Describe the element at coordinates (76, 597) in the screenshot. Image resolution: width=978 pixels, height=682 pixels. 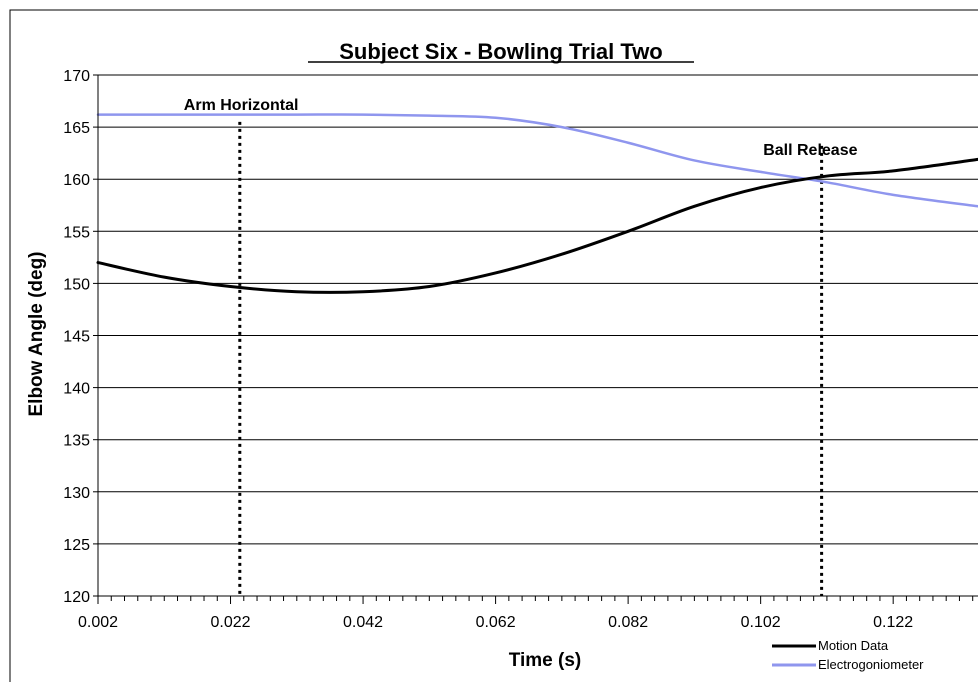
I see `y-tick-label-120: 120` at that location.